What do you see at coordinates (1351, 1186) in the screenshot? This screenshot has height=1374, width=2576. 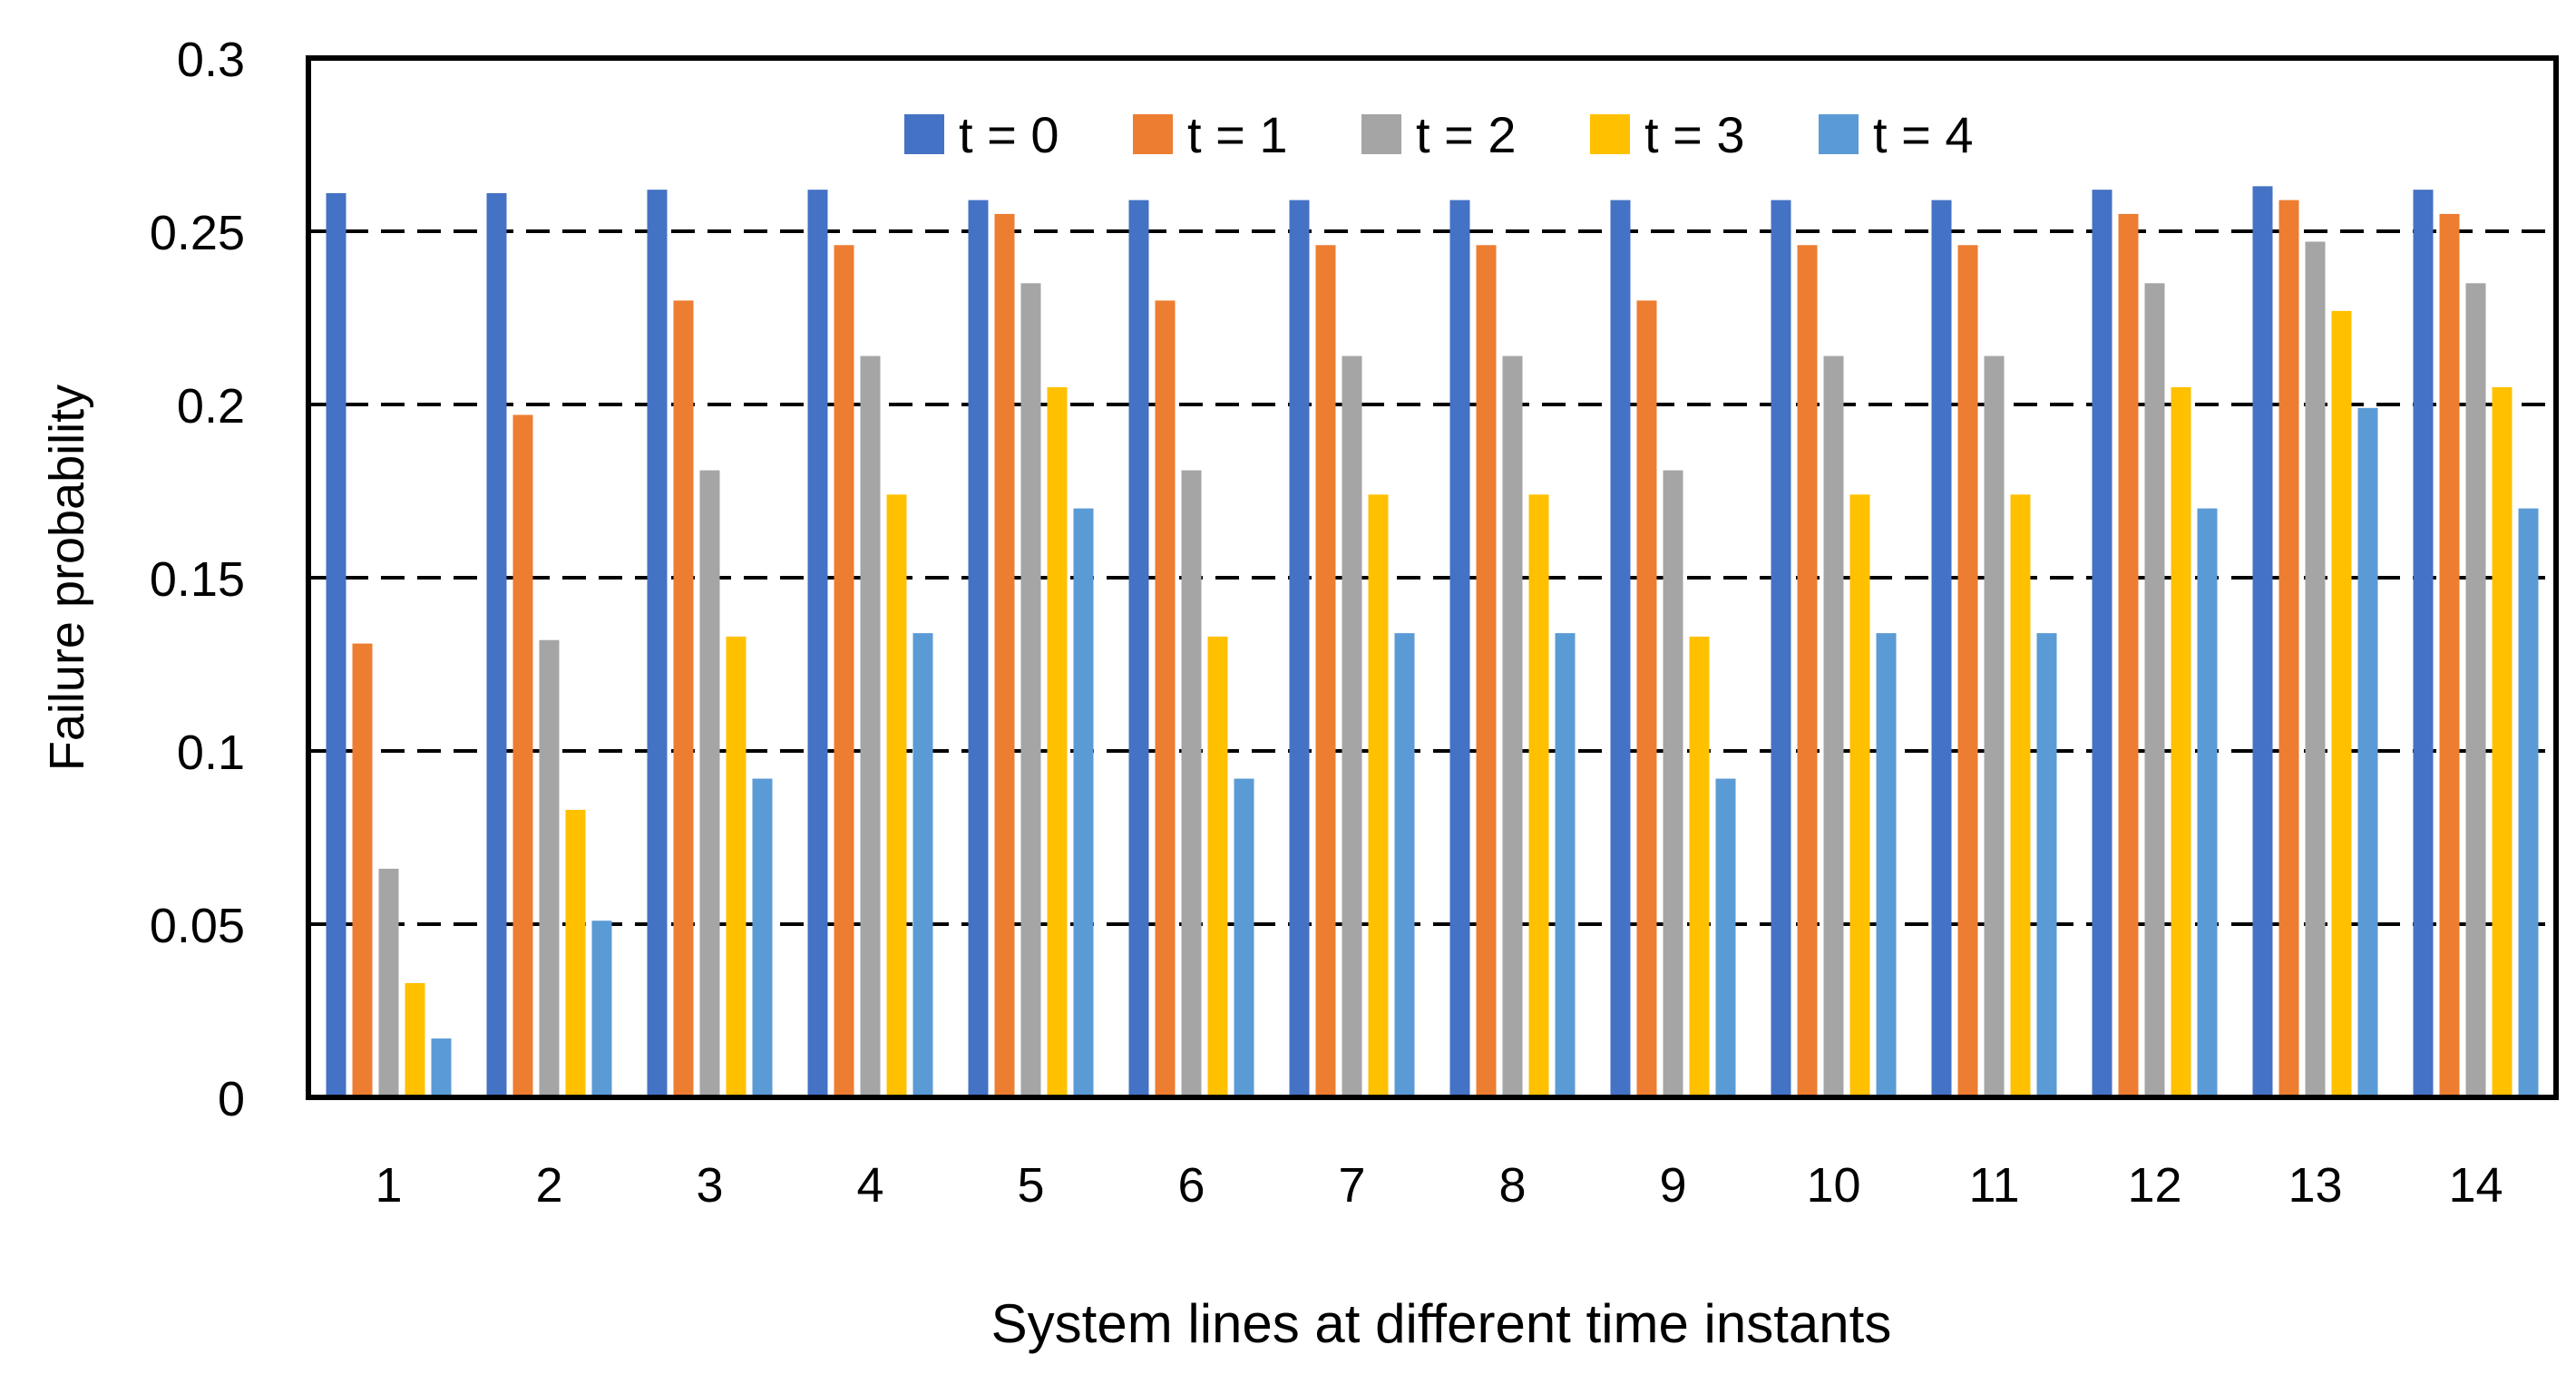 I see `x-tick-label: 7` at bounding box center [1351, 1186].